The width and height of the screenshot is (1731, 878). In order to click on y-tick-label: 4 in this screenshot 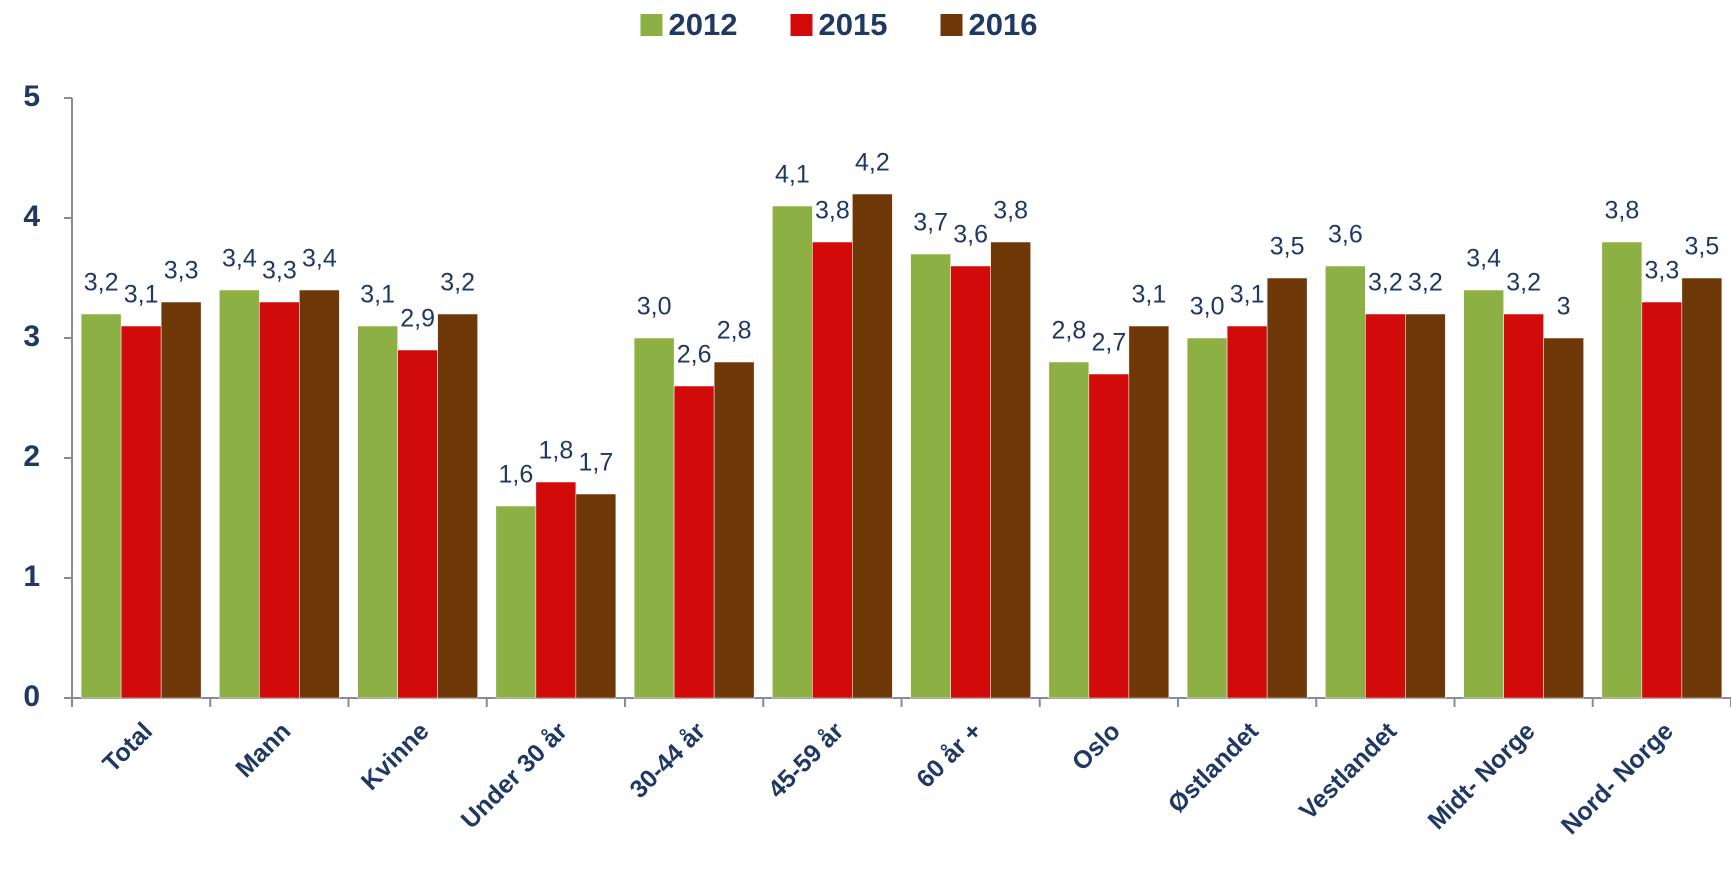, I will do `click(31, 216)`.